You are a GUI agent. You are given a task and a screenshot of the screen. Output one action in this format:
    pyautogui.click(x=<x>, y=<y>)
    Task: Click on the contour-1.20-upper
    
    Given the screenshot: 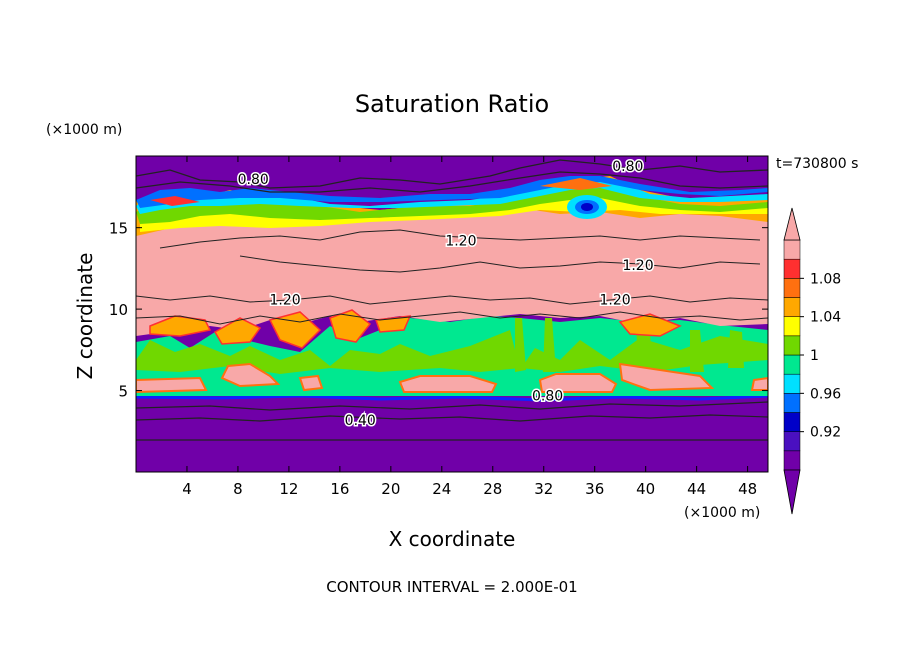 What is the action you would take?
    pyautogui.click(x=460, y=239)
    